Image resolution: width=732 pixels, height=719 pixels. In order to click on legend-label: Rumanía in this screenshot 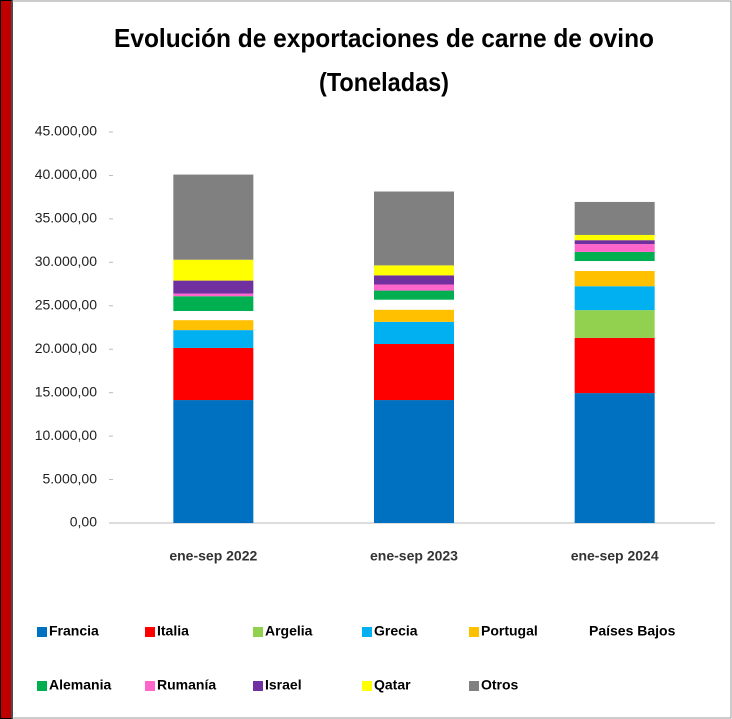, I will do `click(186, 685)`.